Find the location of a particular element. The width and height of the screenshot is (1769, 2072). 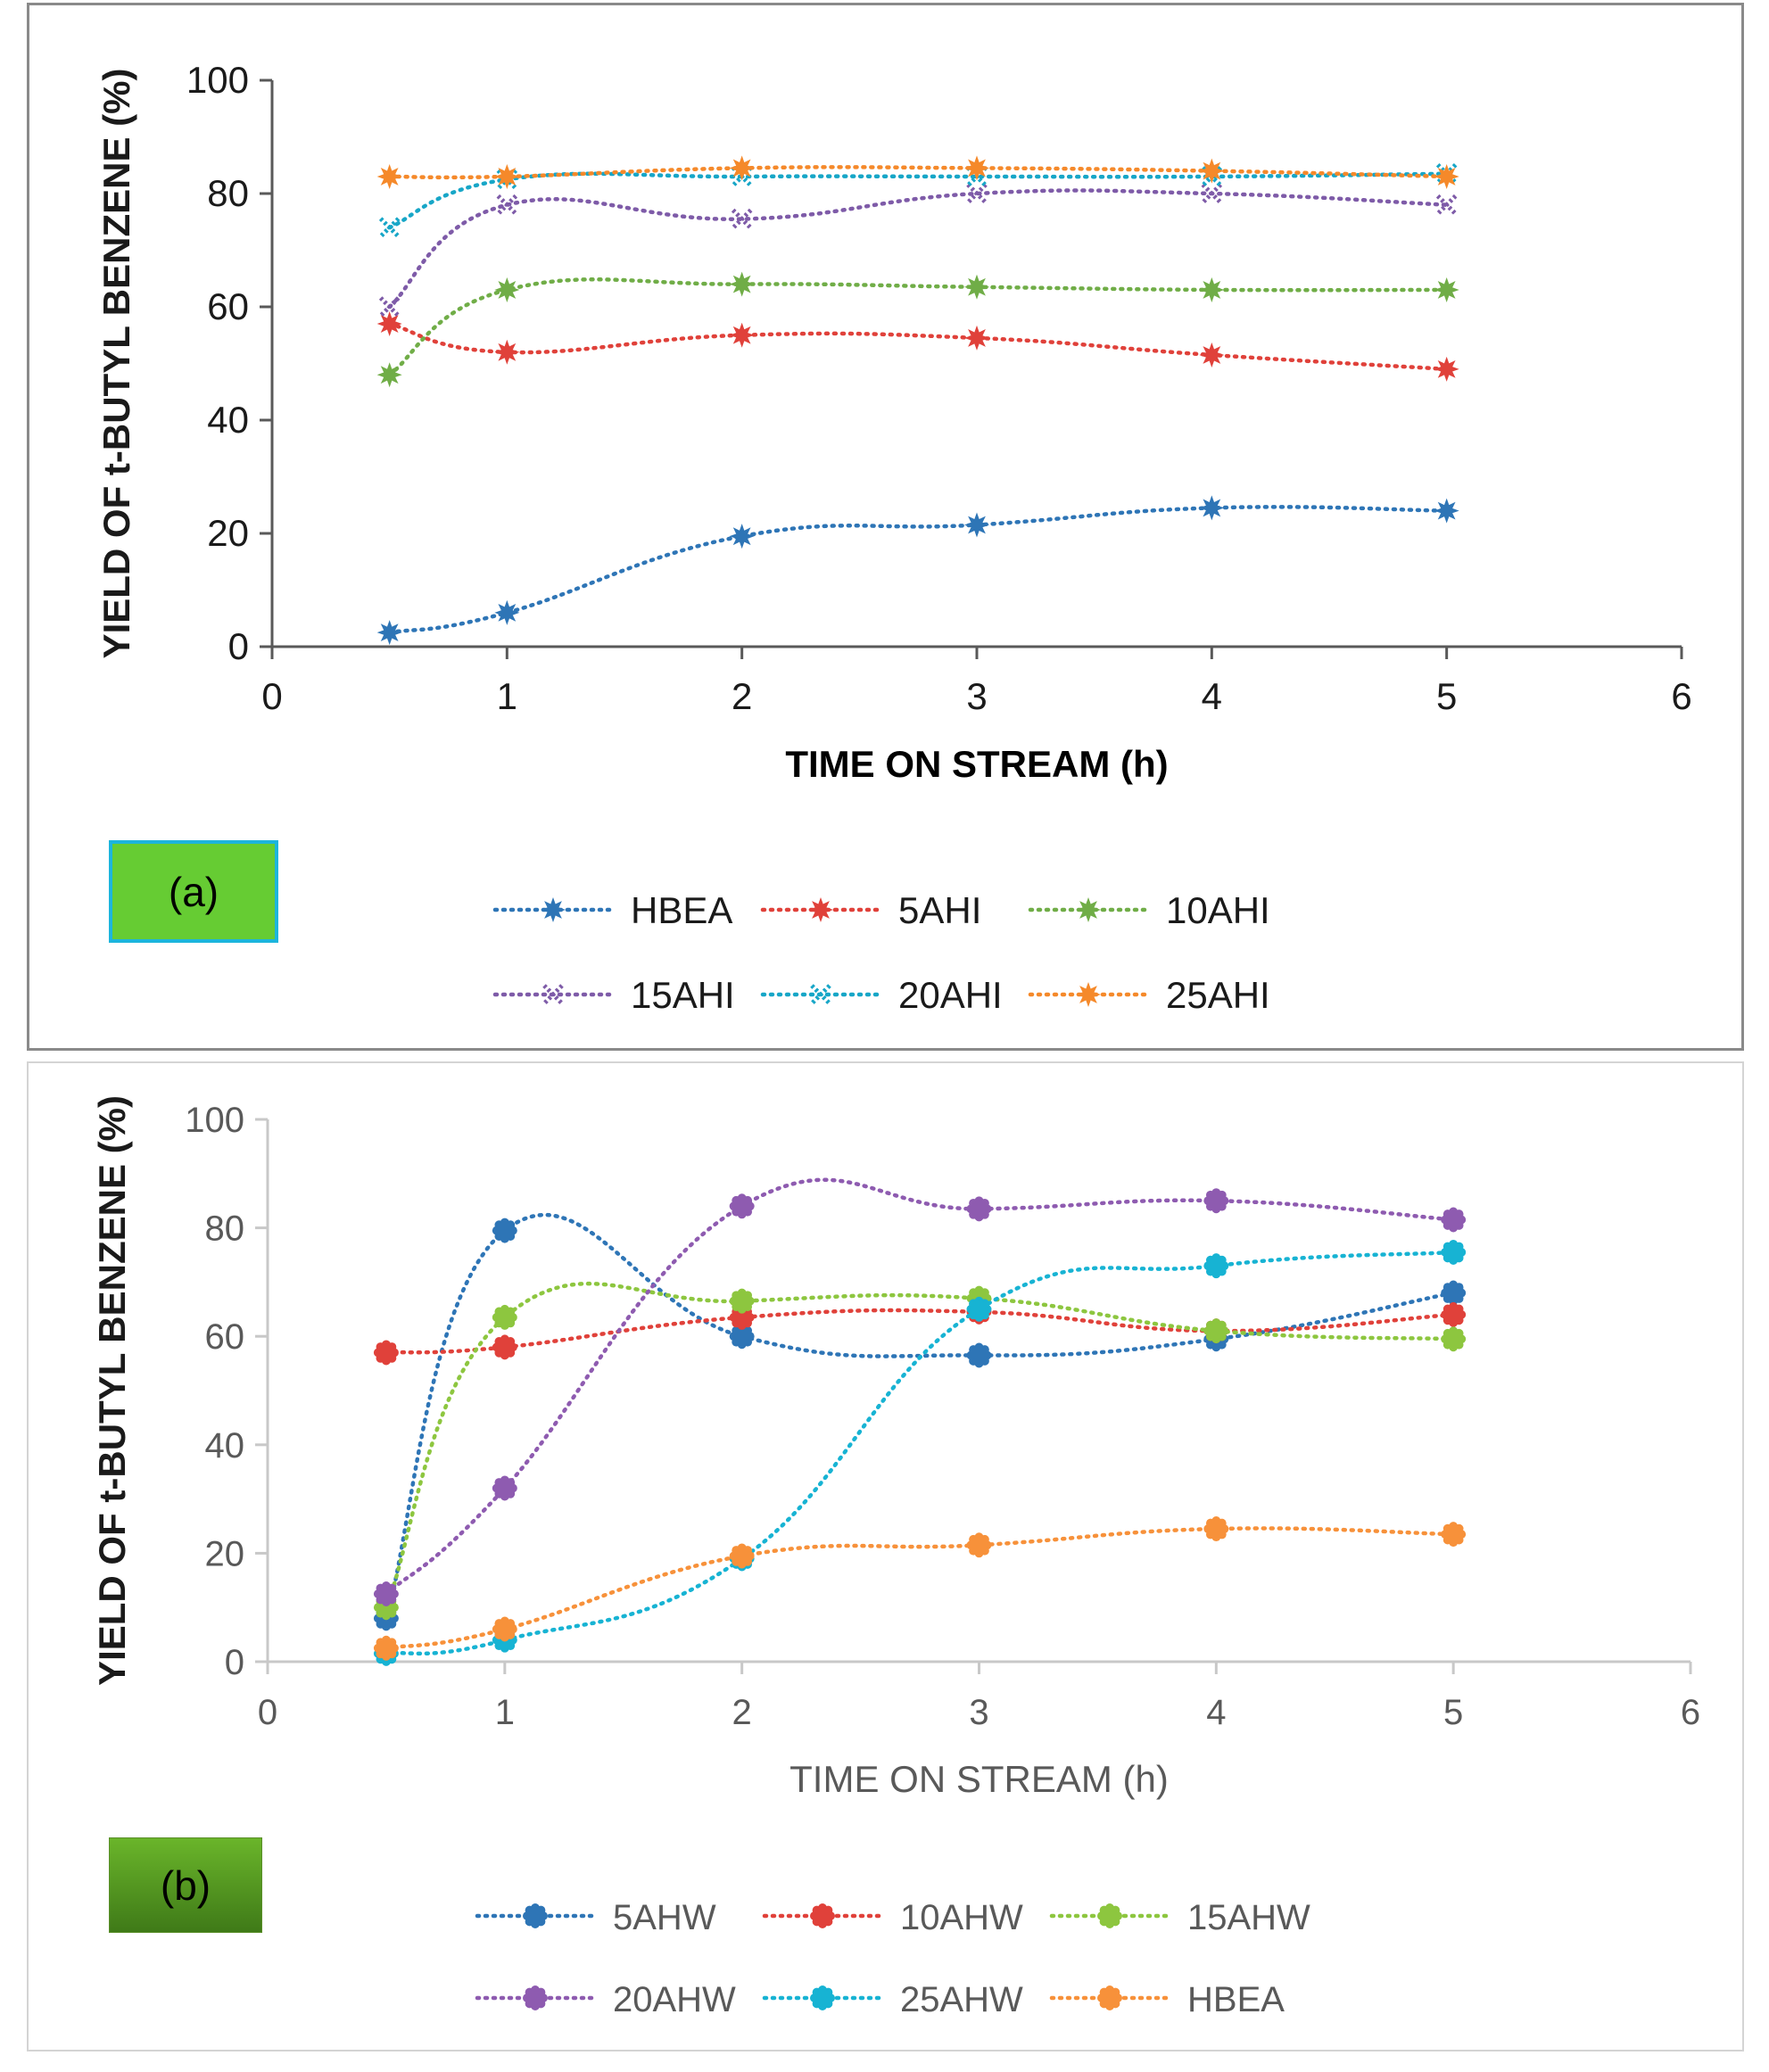

chart-b-x-tick-label: 5 is located at coordinates (1453, 1712).